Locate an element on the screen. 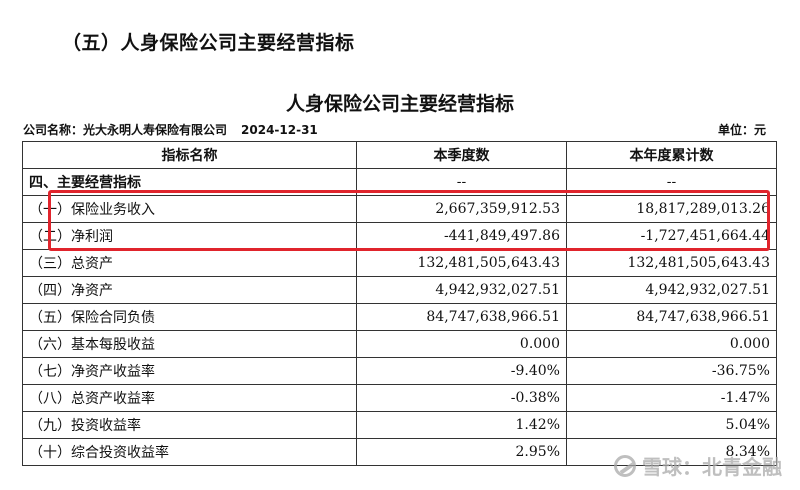 Image resolution: width=800 pixels, height=490 pixels. table-row: （十）综合投资收益率 2.95% 8.34% is located at coordinates (399, 452).